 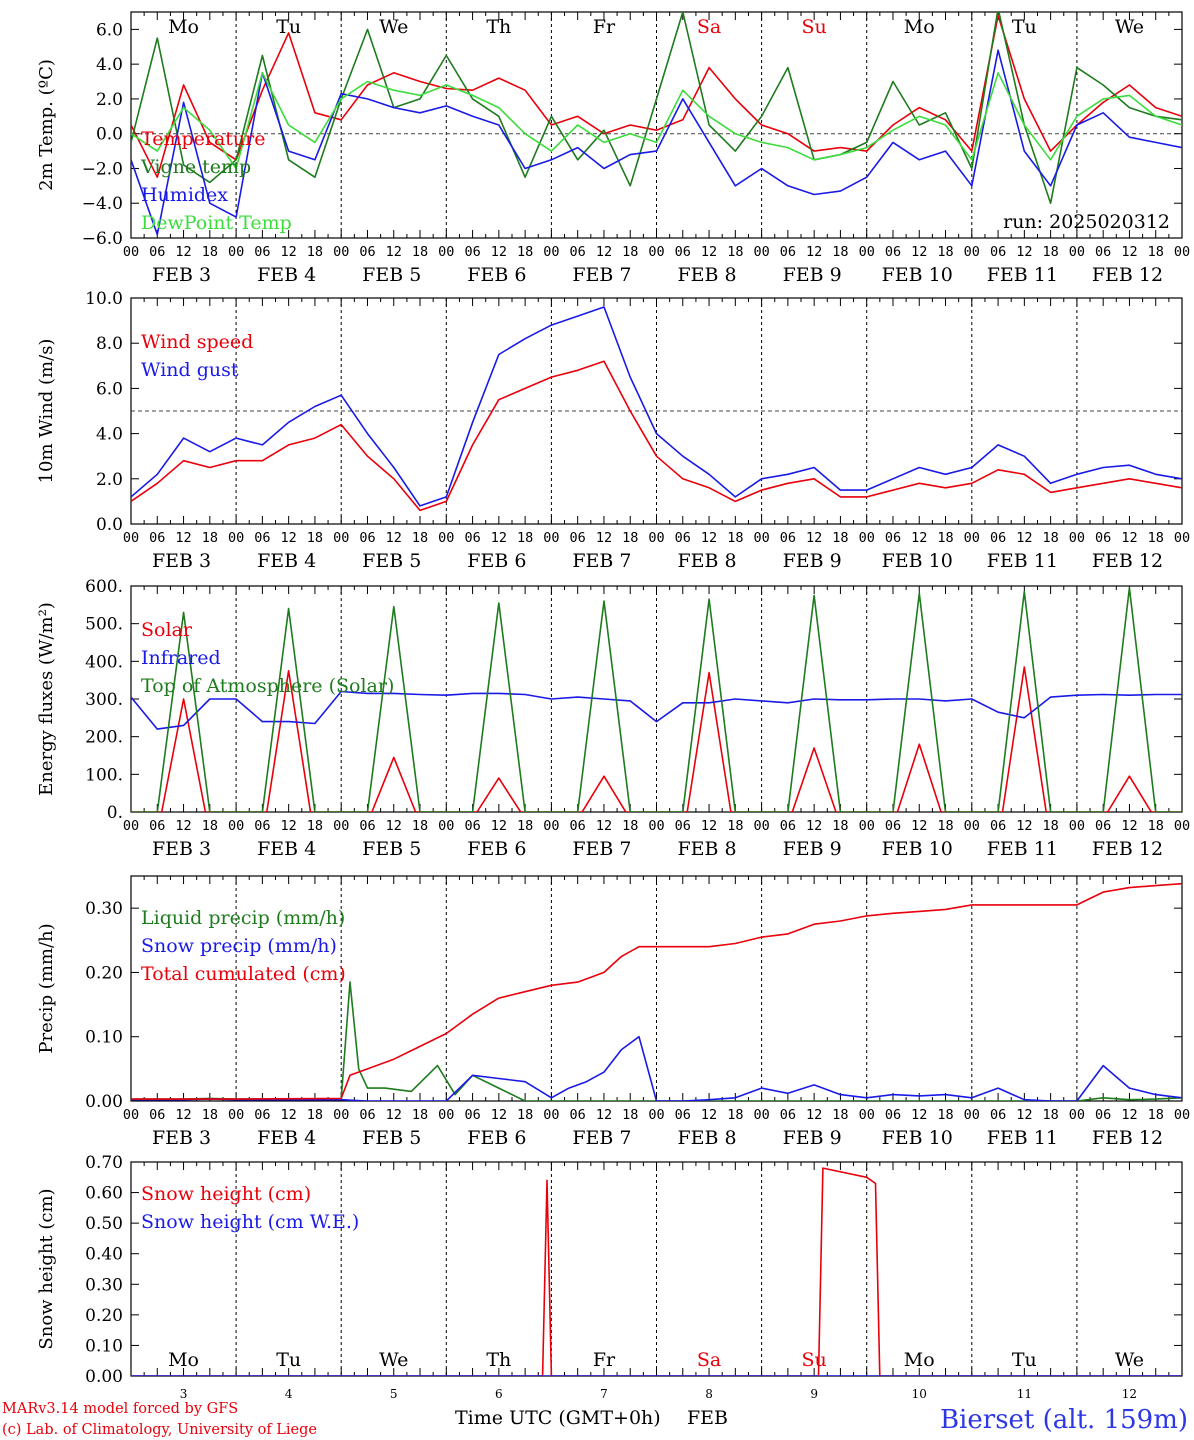 I want to click on legend-entry: Wind speed, so click(x=197, y=342).